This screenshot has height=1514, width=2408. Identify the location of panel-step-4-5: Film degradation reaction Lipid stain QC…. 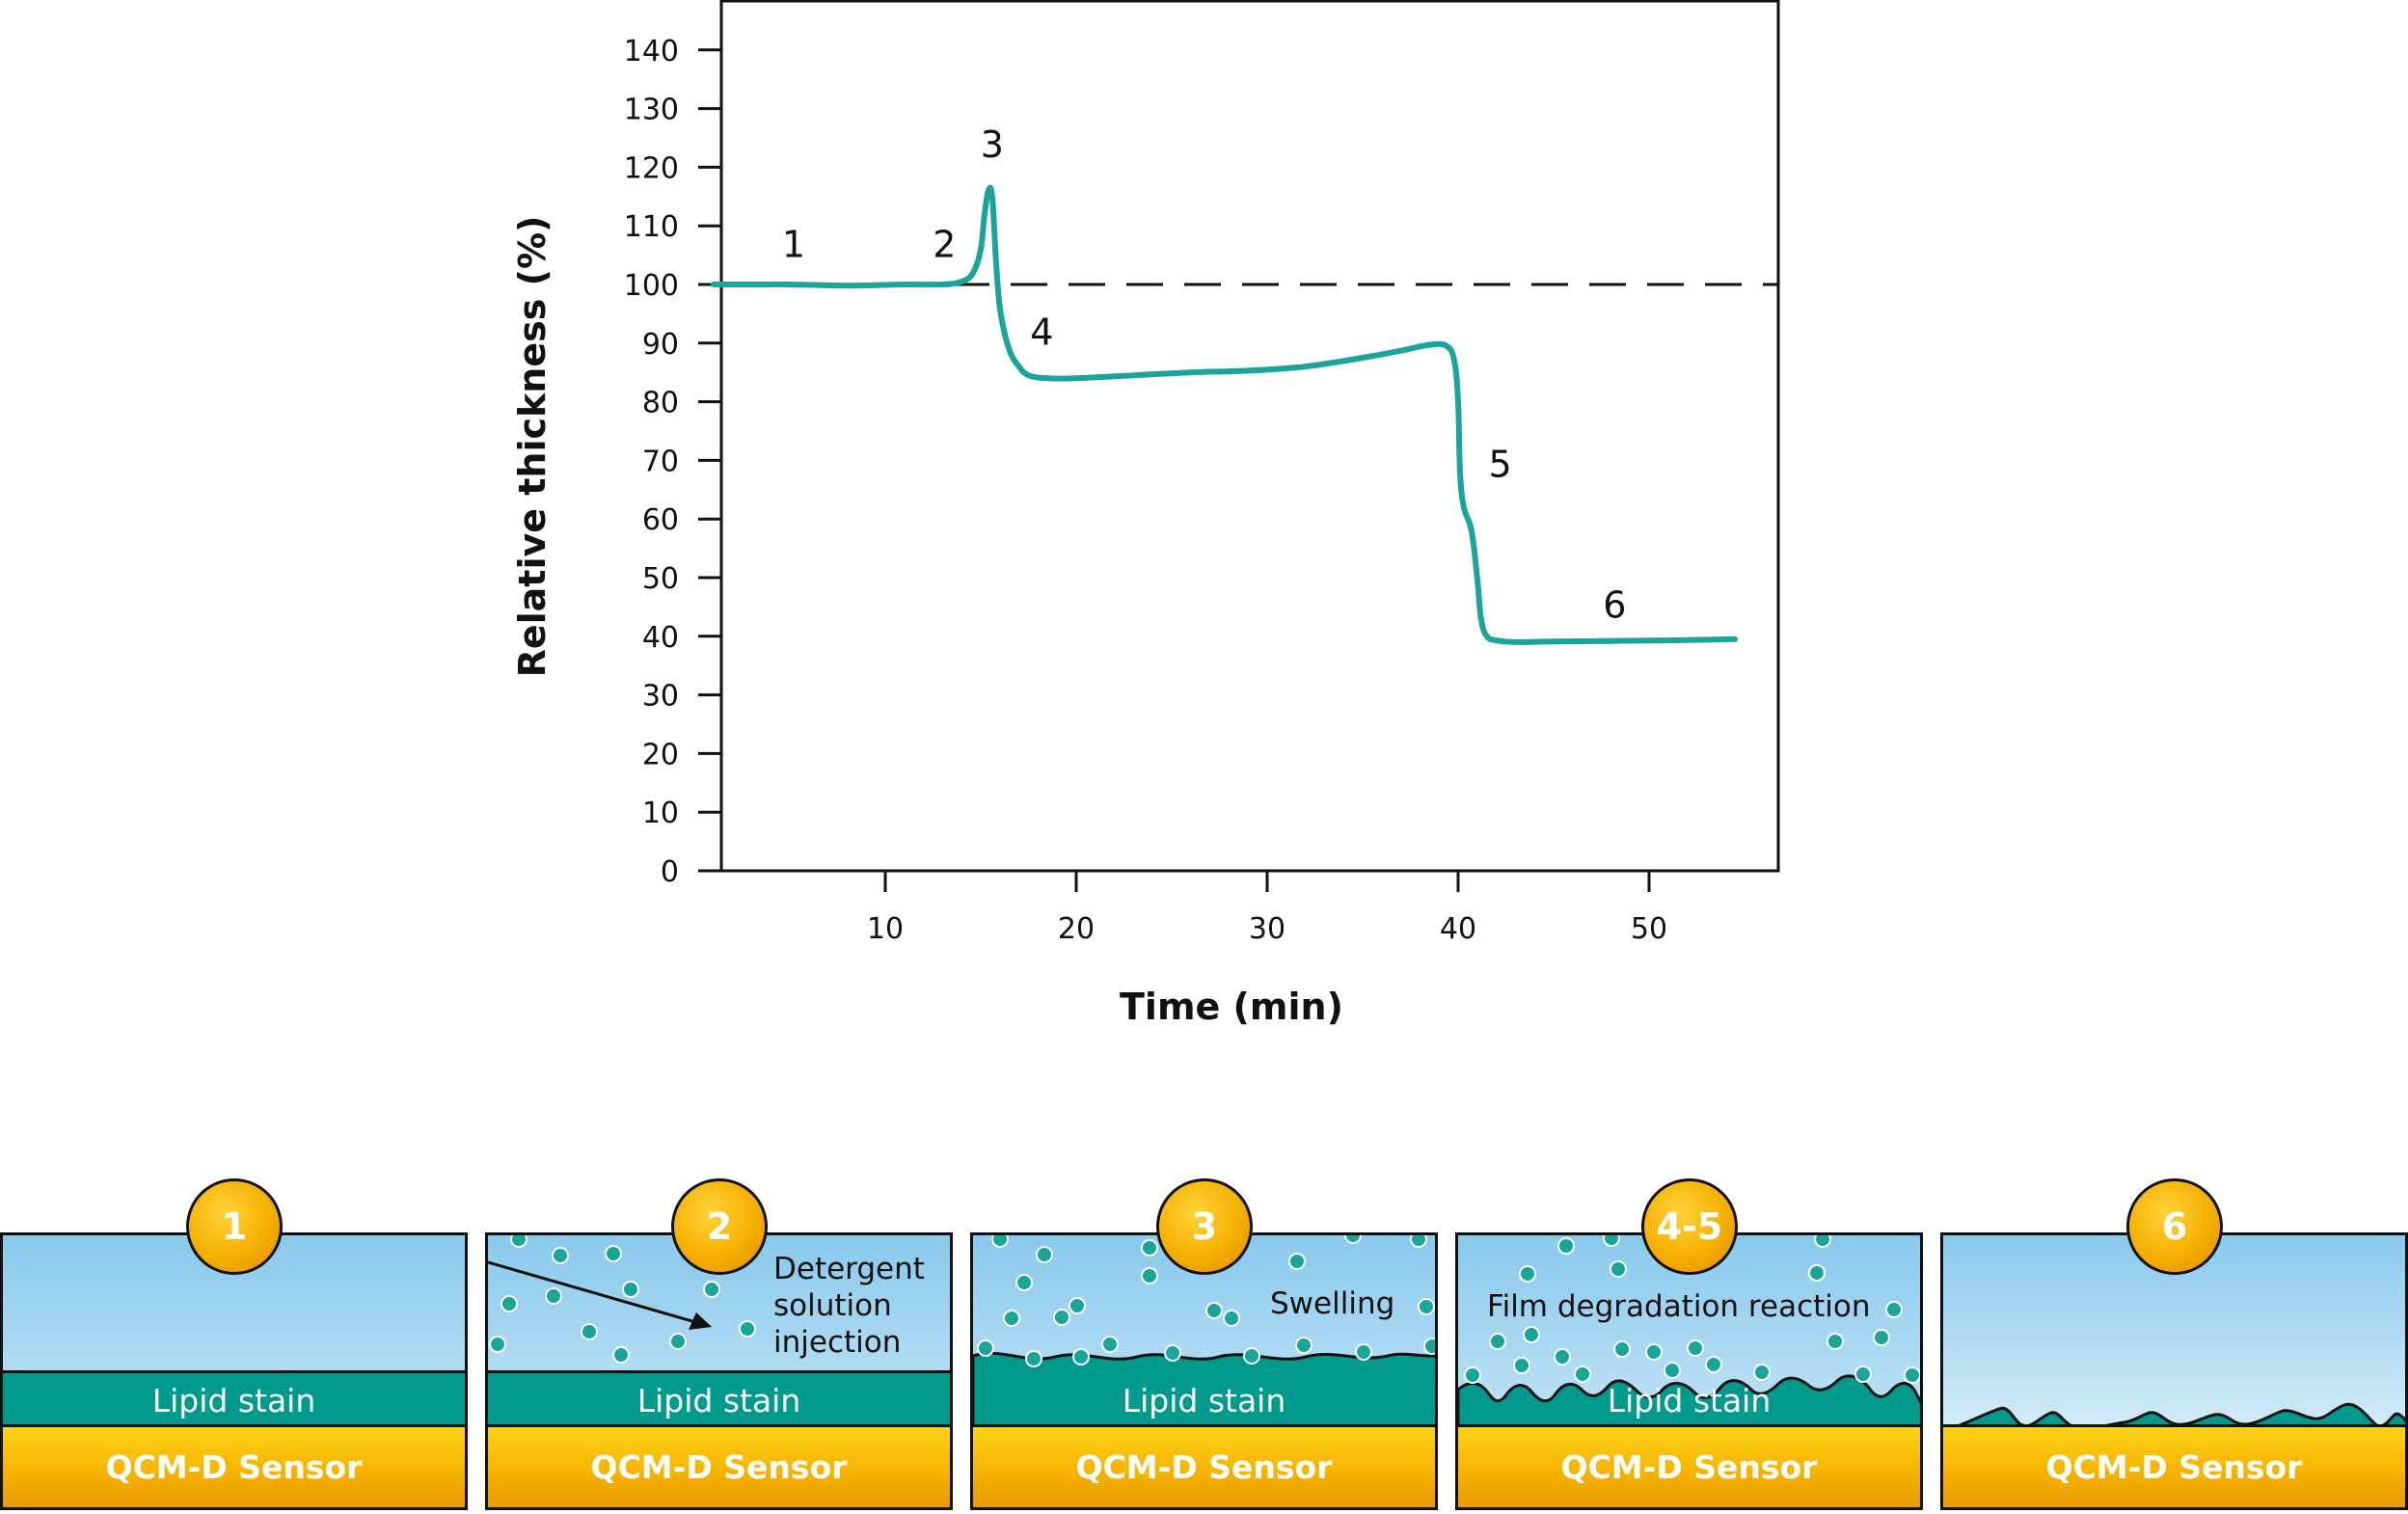
(1689, 1371).